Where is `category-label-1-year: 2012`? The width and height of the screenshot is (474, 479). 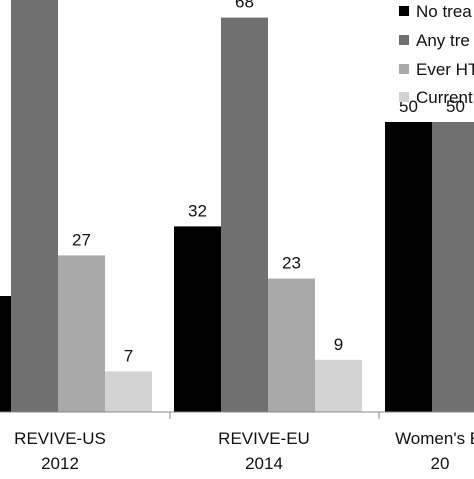
category-label-1-year: 2012 is located at coordinates (60, 463).